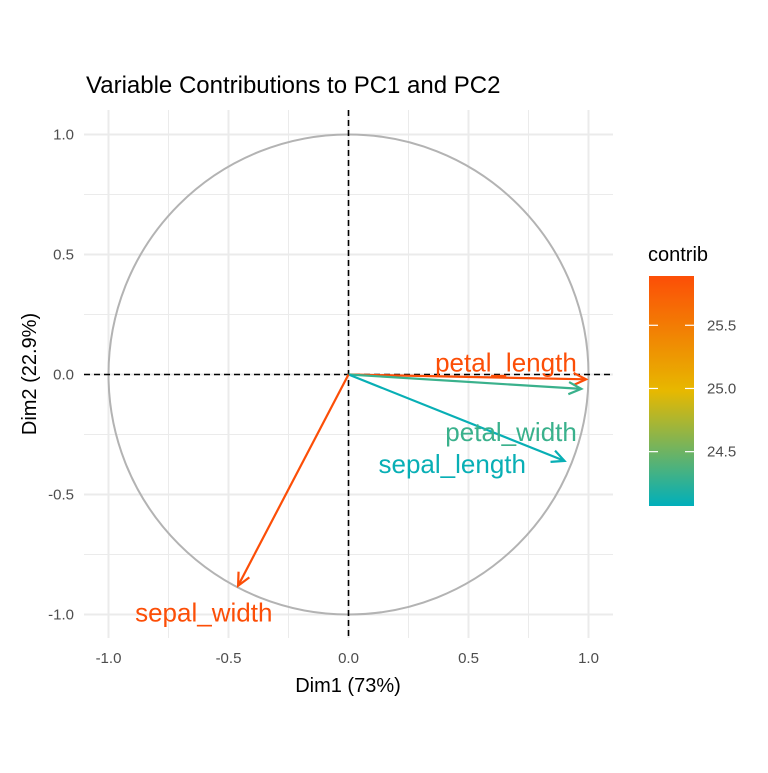 The width and height of the screenshot is (768, 773). I want to click on legend-title: contrib, so click(678, 255).